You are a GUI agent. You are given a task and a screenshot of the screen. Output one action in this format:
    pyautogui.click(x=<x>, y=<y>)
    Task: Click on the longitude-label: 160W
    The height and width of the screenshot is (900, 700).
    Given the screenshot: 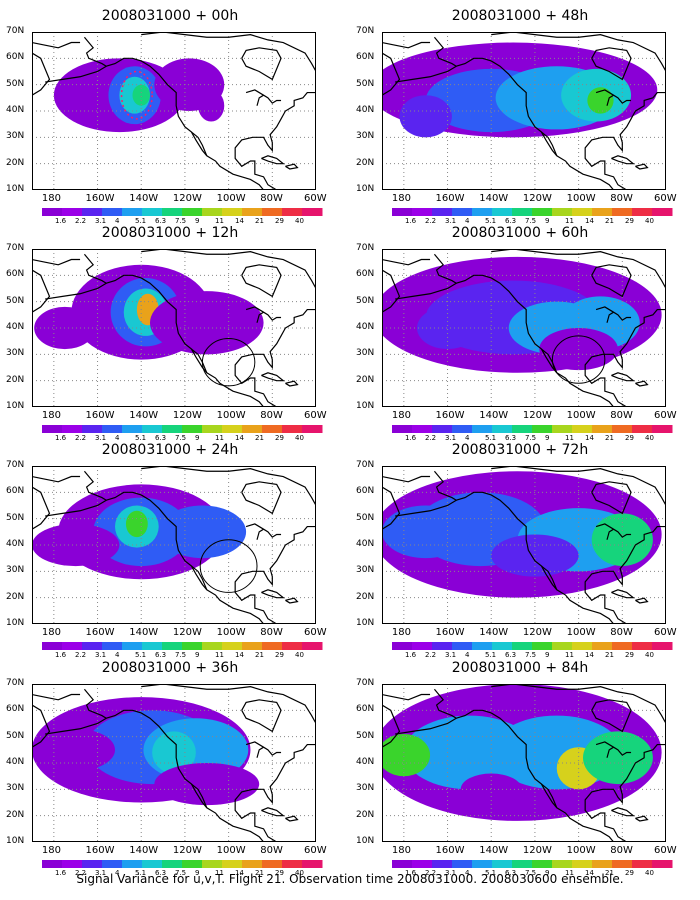 What is the action you would take?
    pyautogui.click(x=100, y=415)
    